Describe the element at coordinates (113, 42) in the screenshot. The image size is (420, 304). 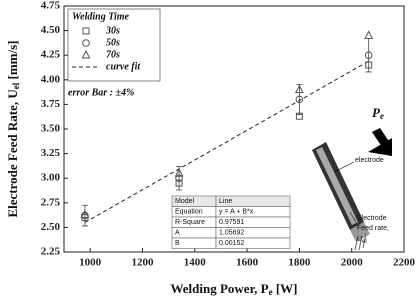
I see `legend-label: 50s` at that location.